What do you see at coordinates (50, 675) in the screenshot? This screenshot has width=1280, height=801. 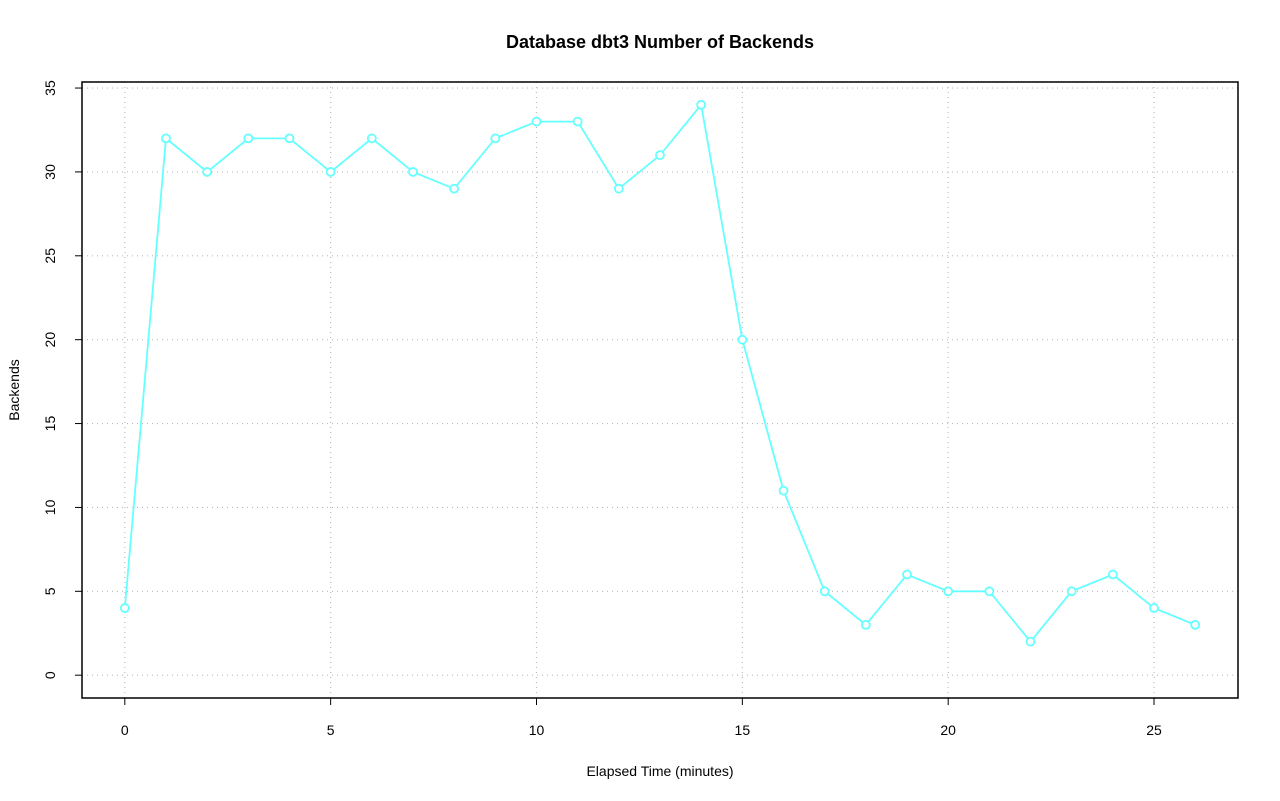 I see `y-tick-label: 0` at bounding box center [50, 675].